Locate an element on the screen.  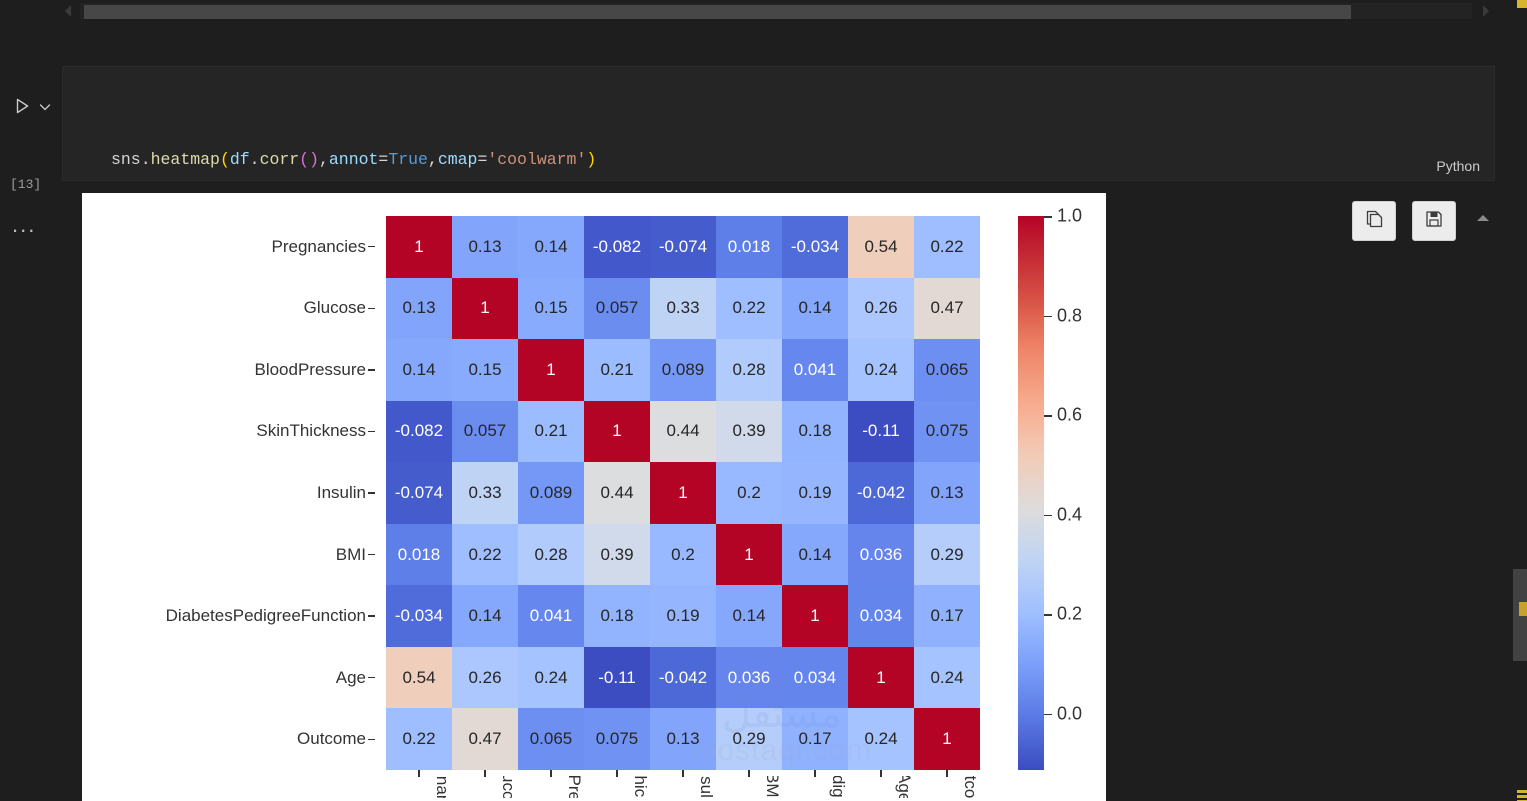
x-axis-label: Outcome is located at coordinates (947, 787).